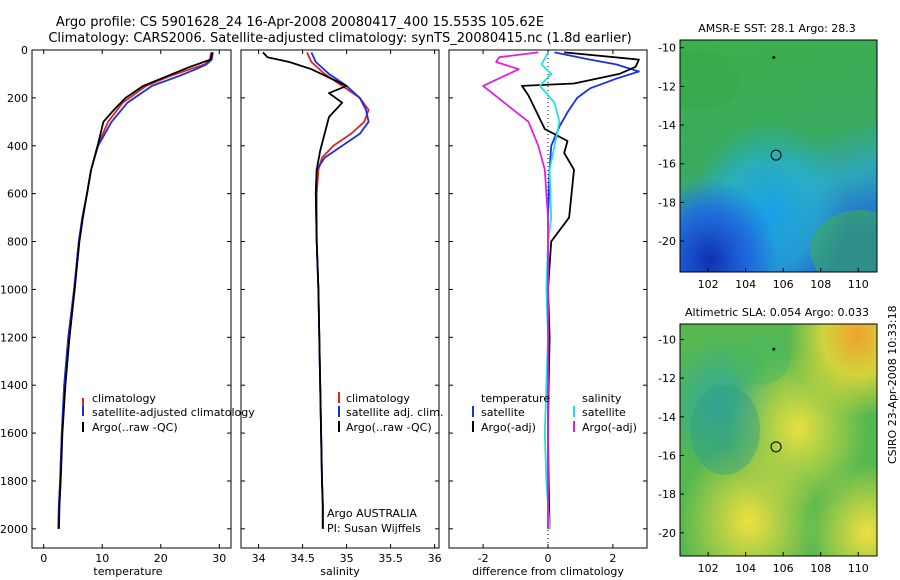 The image size is (900, 580). Describe the element at coordinates (17, 242) in the screenshot. I see `y-tick-label: 800` at that location.